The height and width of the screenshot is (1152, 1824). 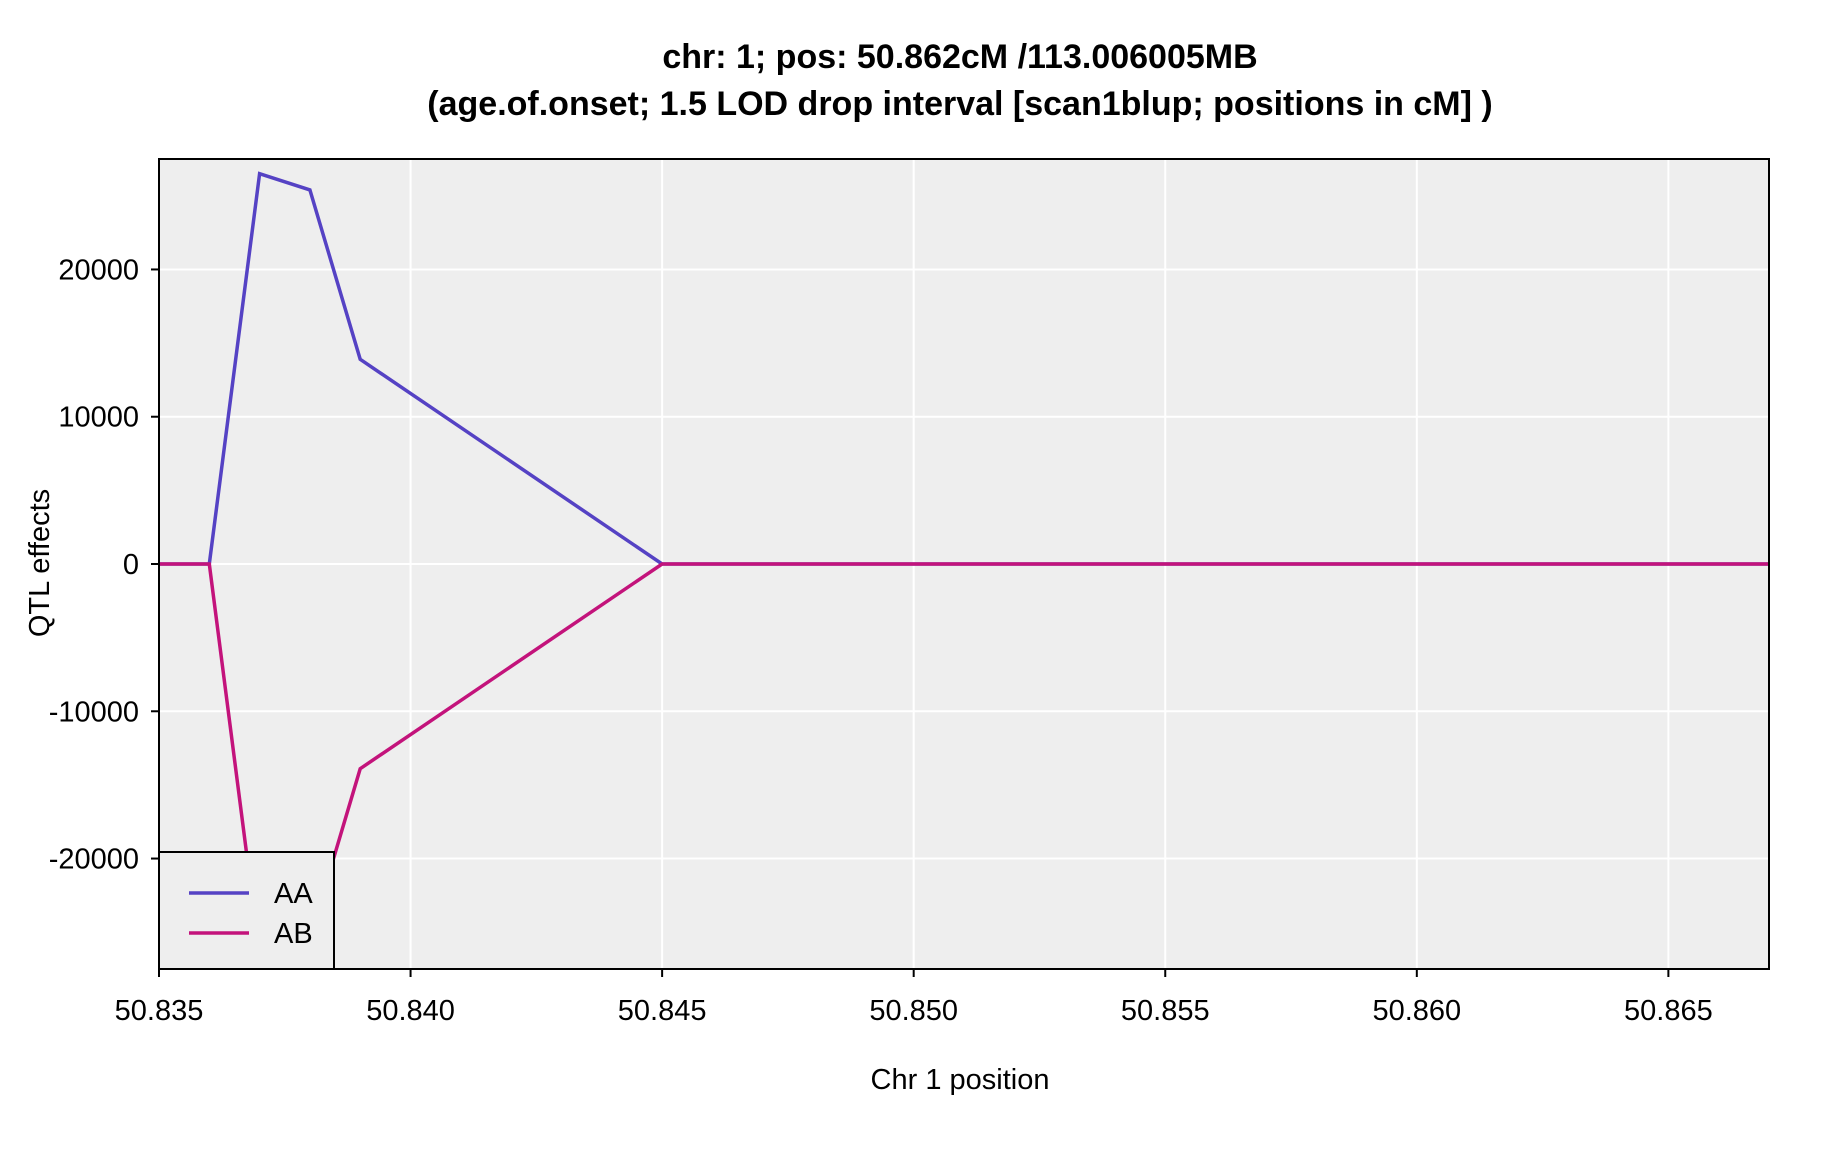 What do you see at coordinates (98, 418) in the screenshot?
I see `y-tick-label: 10000` at bounding box center [98, 418].